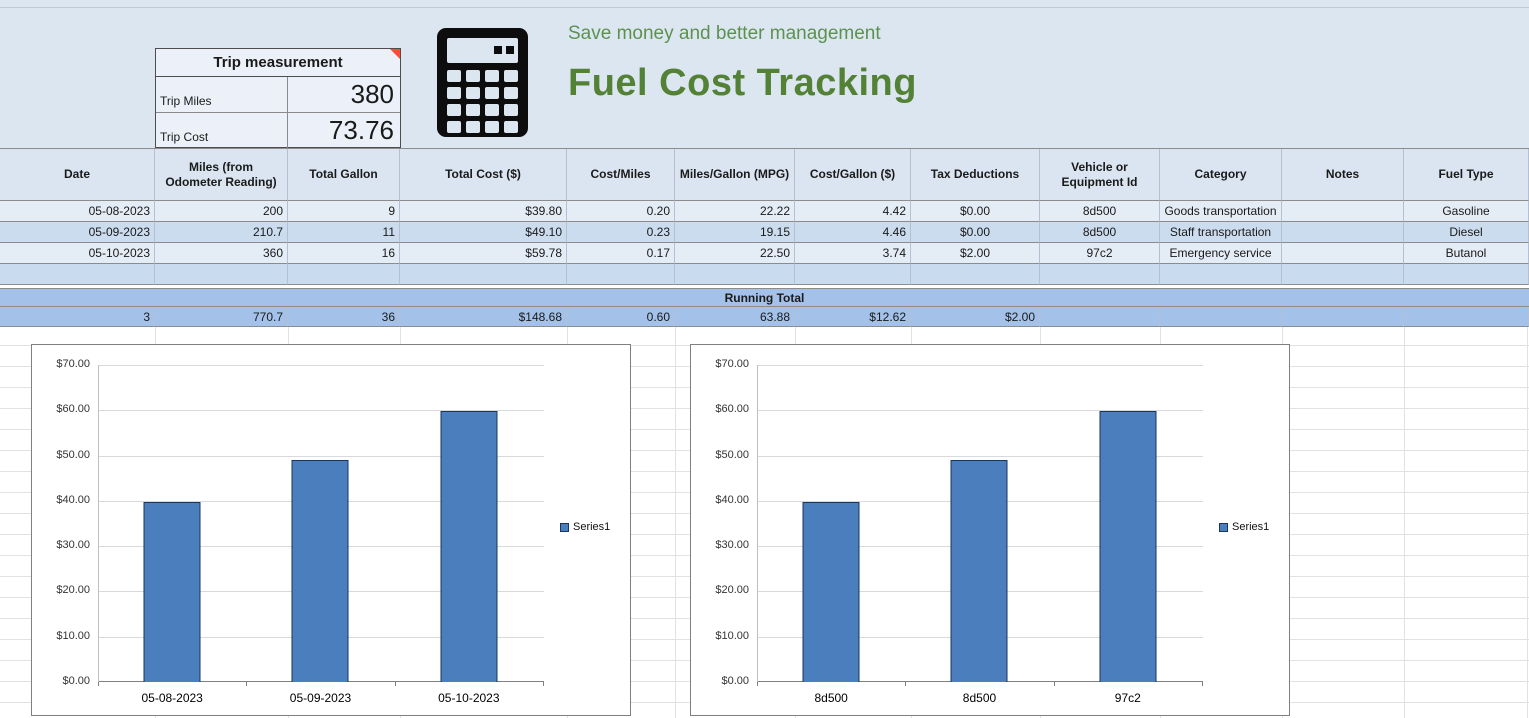 The image size is (1529, 718). Describe the element at coordinates (344, 211) in the screenshot. I see `table-cell: 9` at that location.